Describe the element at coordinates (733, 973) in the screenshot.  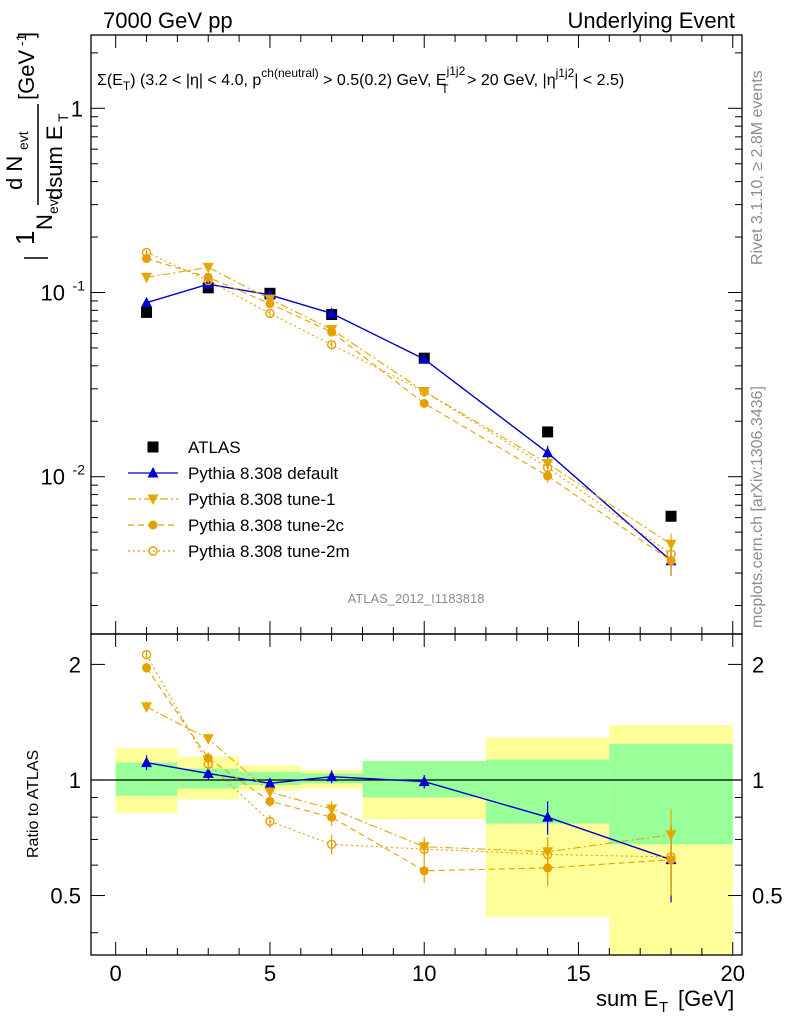
I see `x-tick-label: 20` at that location.